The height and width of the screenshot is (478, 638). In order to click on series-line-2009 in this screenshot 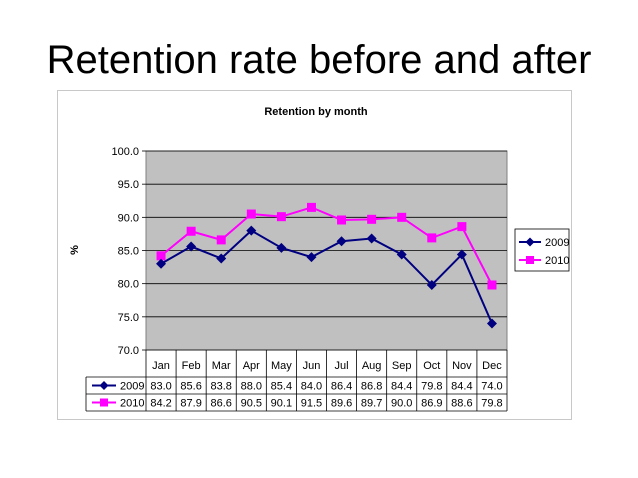, I will do `click(326, 276)`.